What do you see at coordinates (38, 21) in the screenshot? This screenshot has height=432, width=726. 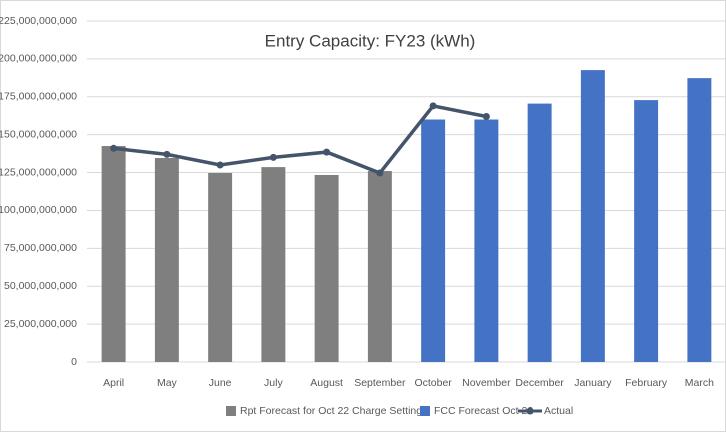 I see `y-tick-label: 225,000,000,000` at bounding box center [38, 21].